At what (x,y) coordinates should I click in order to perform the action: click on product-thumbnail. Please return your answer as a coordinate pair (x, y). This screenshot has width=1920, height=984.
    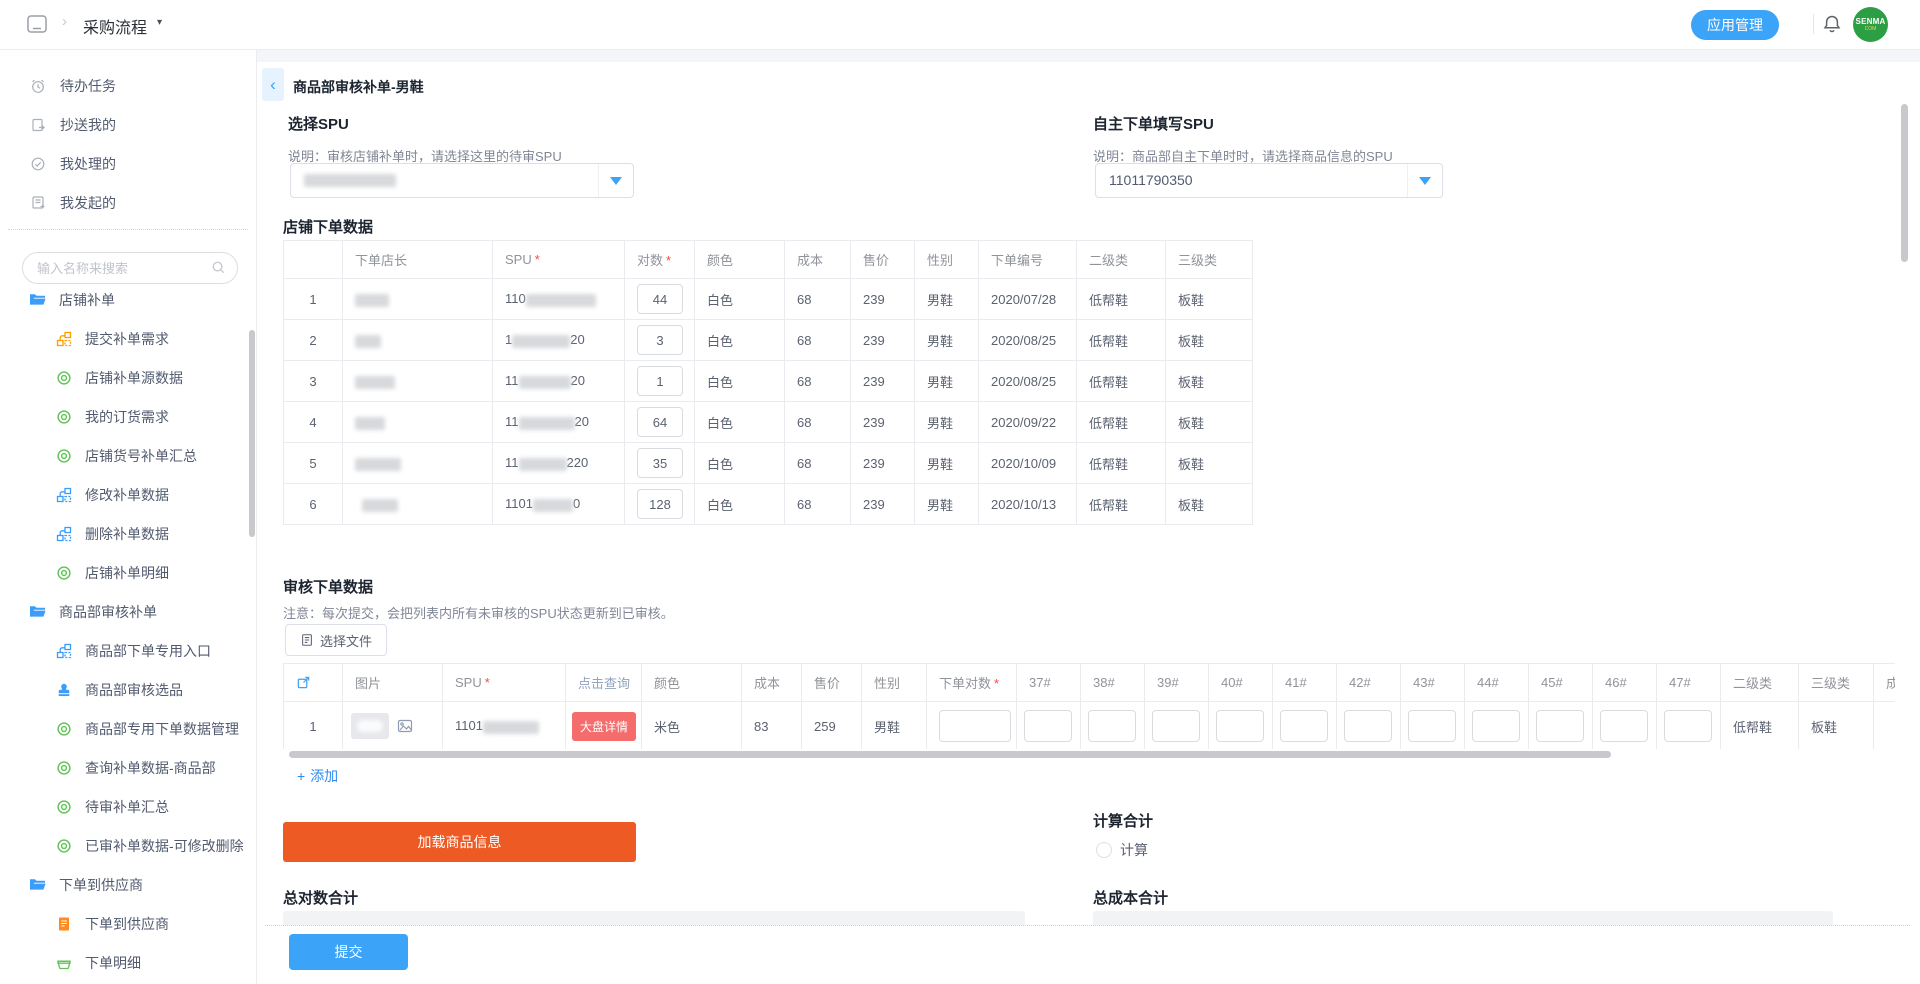
    Looking at the image, I should click on (370, 726).